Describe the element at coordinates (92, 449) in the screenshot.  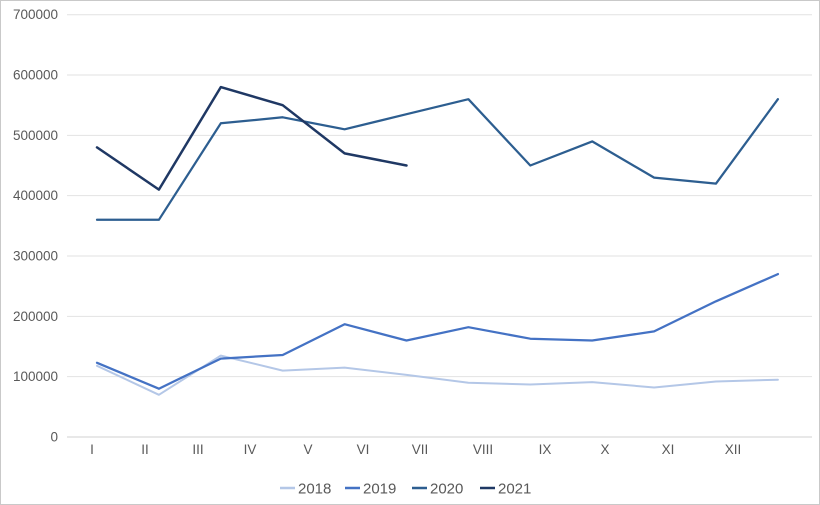
I see `x-axis-tick-label: I` at that location.